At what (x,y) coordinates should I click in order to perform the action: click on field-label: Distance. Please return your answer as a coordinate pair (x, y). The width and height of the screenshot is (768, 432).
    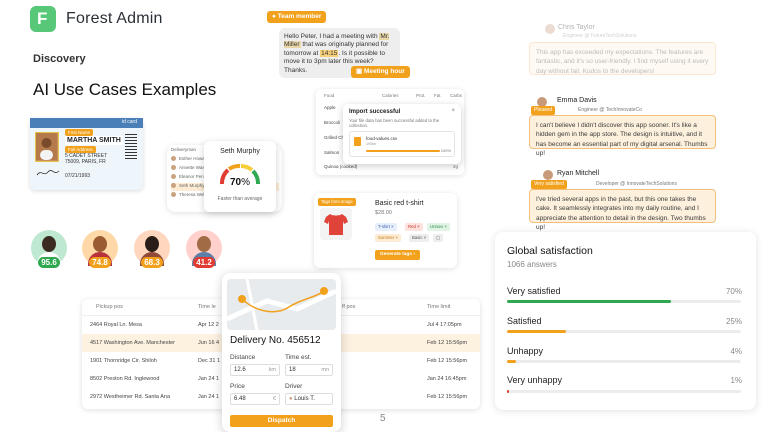
    Looking at the image, I should click on (243, 357).